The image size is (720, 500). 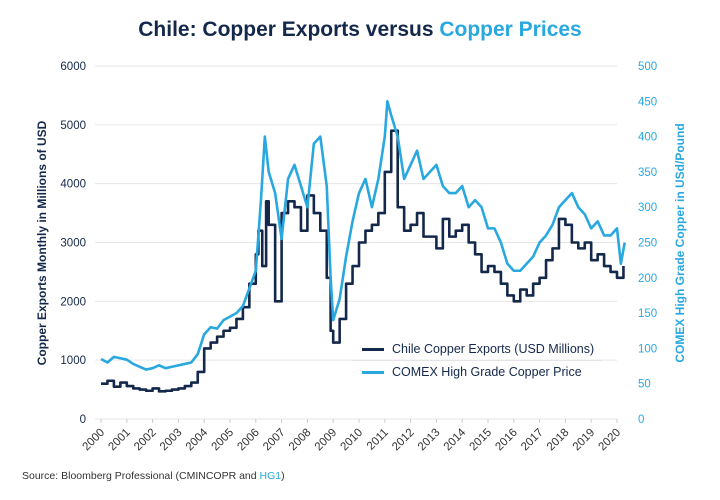 I want to click on left-tick-label: 3000, so click(x=73, y=244).